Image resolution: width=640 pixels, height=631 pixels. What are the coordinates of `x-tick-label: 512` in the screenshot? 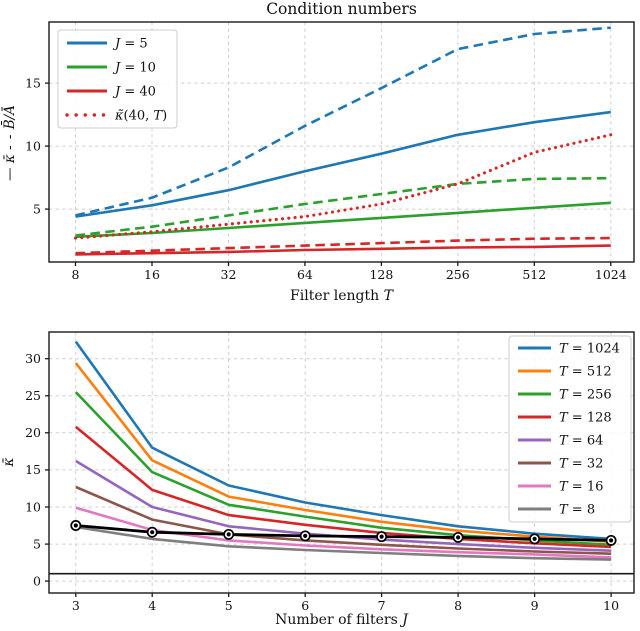 It's located at (534, 274).